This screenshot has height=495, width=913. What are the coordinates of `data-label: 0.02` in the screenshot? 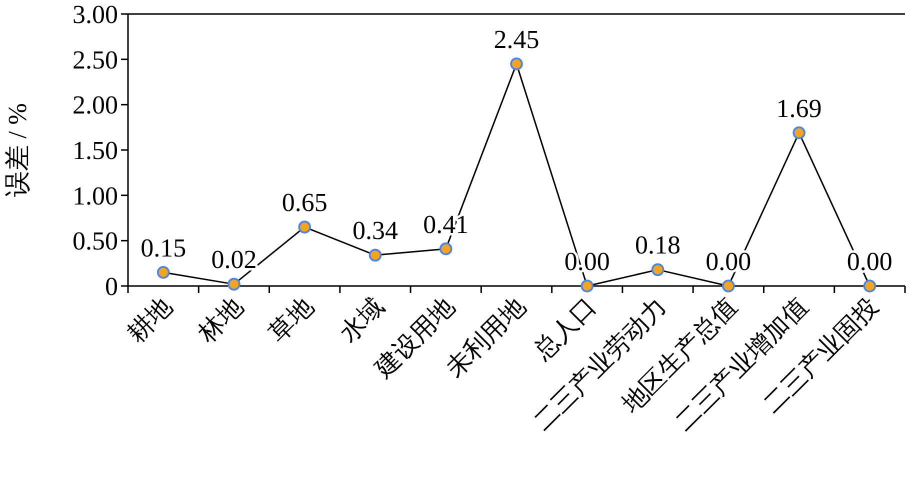 It's located at (234, 259).